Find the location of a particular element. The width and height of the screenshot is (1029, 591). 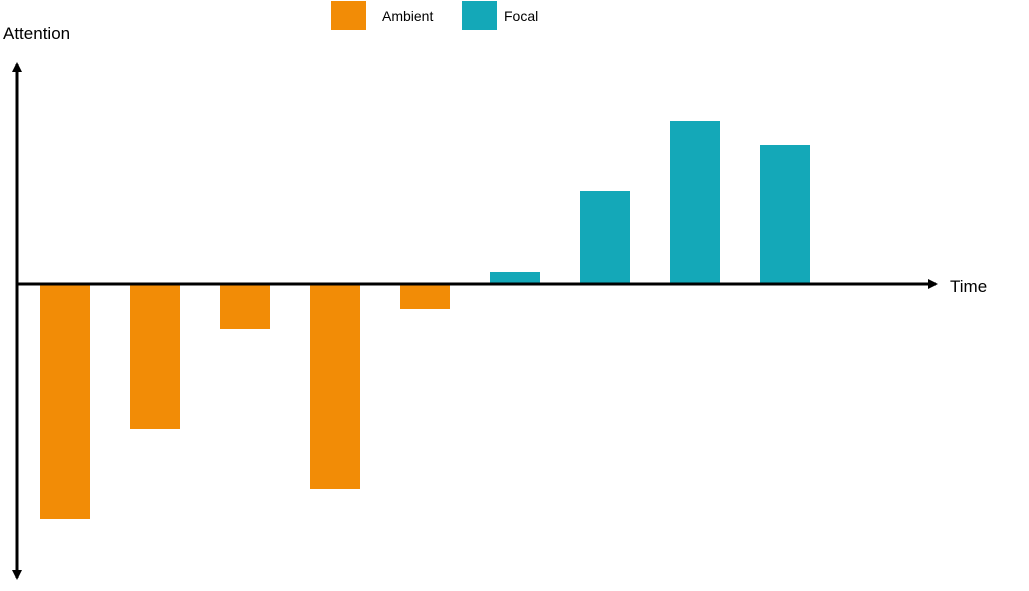

legend-label-focal: Focal is located at coordinates (521, 16).